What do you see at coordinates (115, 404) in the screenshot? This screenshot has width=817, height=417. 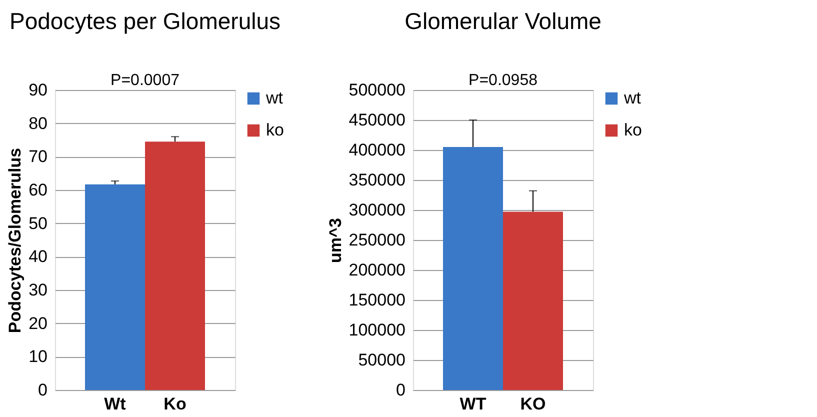 I see `x-tick-label: Wt` at bounding box center [115, 404].